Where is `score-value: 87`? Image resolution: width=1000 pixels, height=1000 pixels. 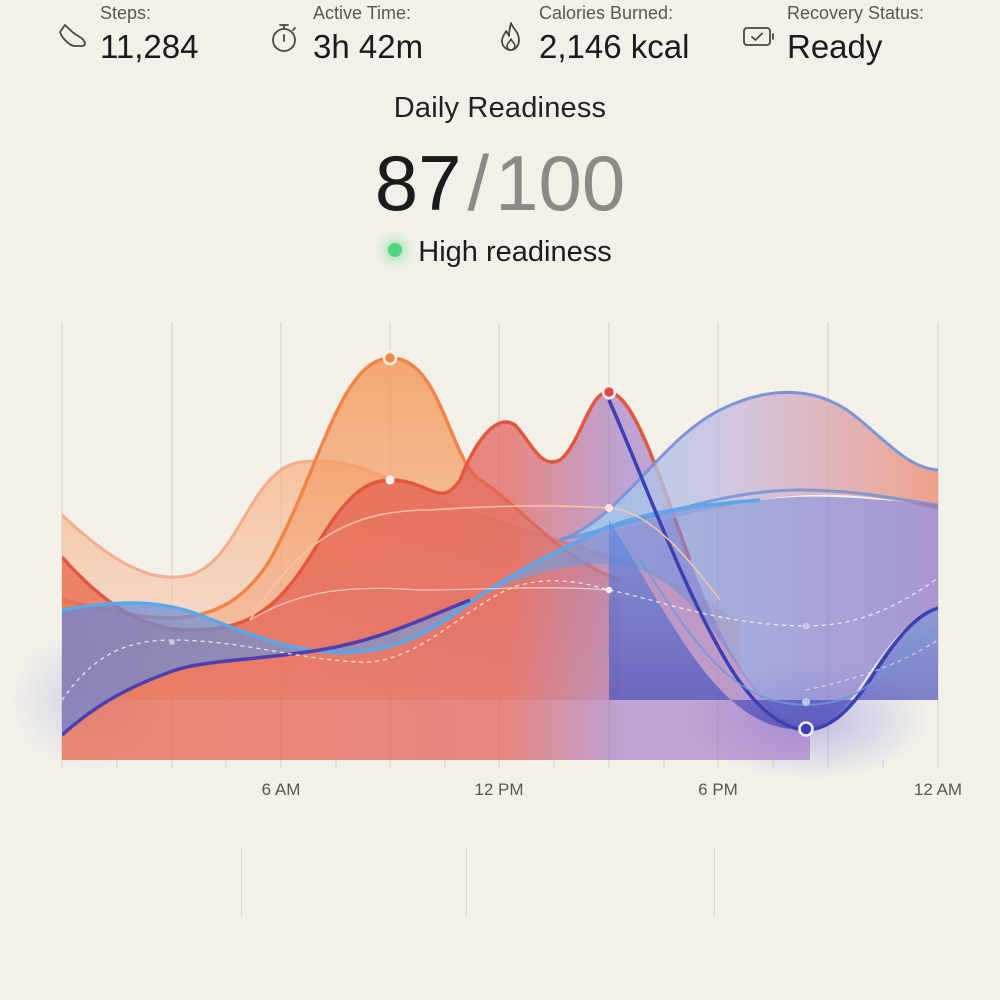 score-value: 87 is located at coordinates (418, 183).